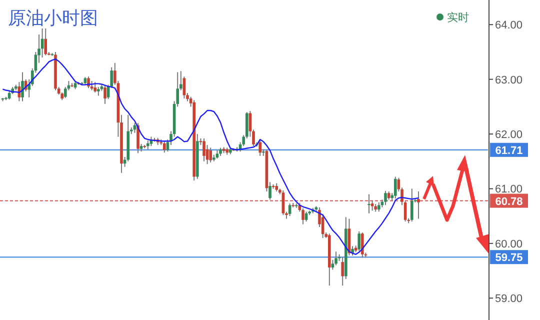 This screenshot has height=320, width=540. I want to click on y-tick-label: 63.00, so click(509, 80).